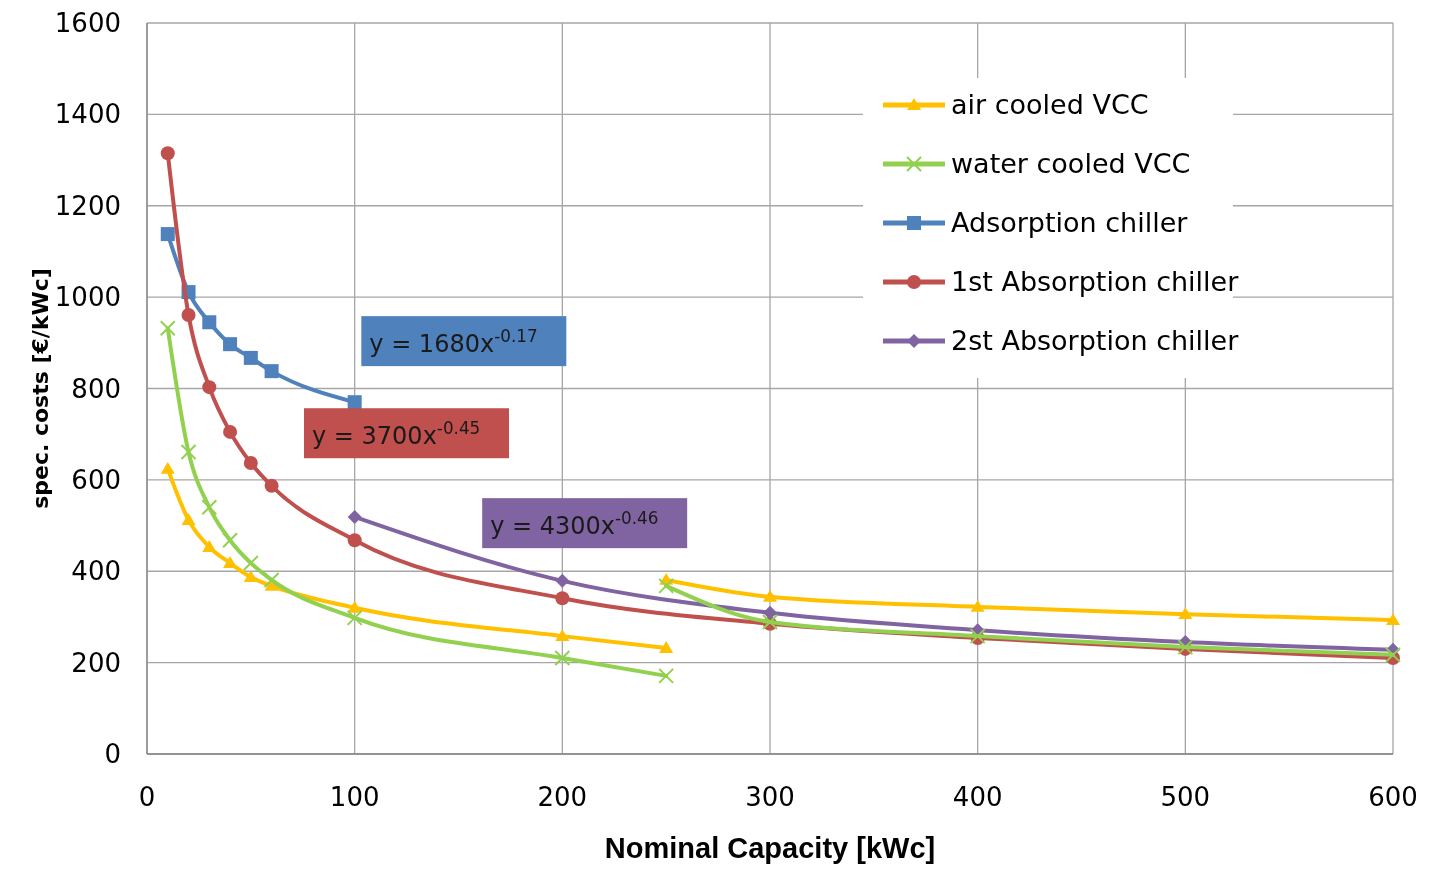 This screenshot has width=1435, height=870. I want to click on legend-label: air cooled VCC, so click(1050, 105).